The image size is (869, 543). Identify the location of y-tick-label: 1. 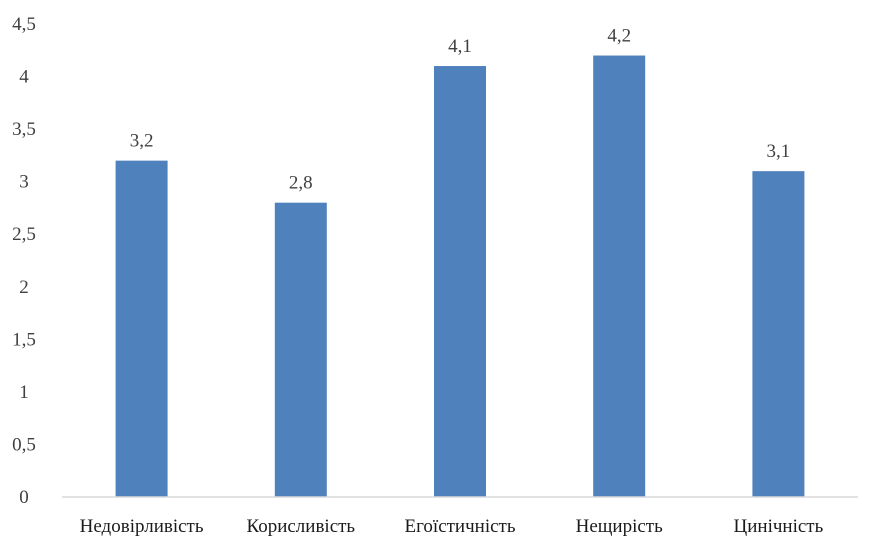
(24, 392).